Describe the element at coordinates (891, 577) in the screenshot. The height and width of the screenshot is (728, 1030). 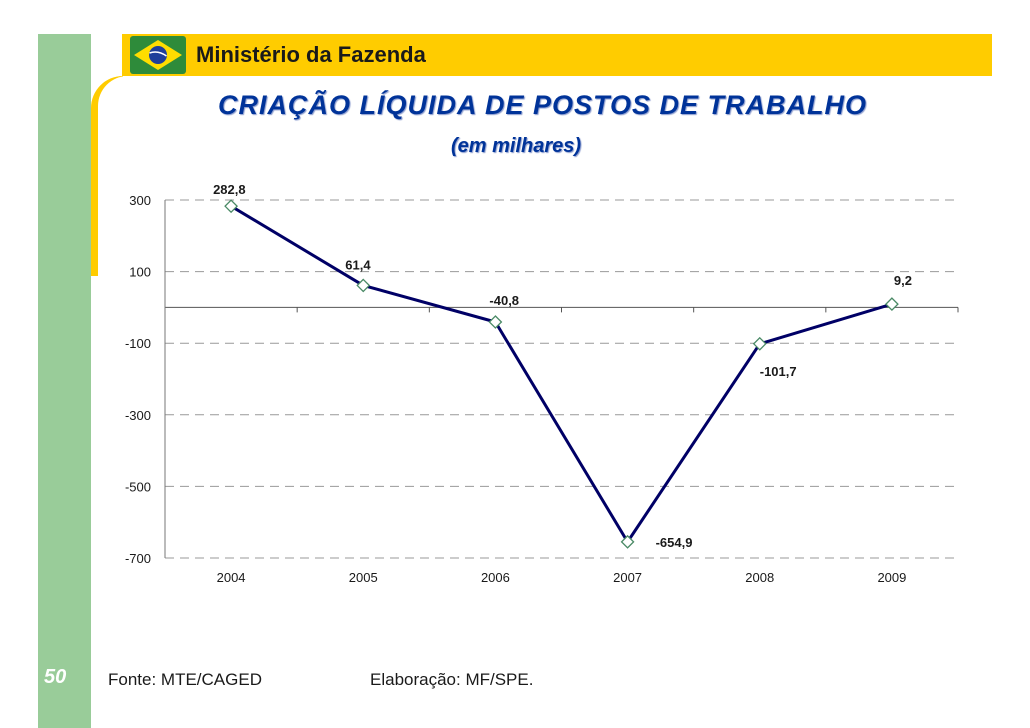
I see `x-tick-label: 2009` at that location.